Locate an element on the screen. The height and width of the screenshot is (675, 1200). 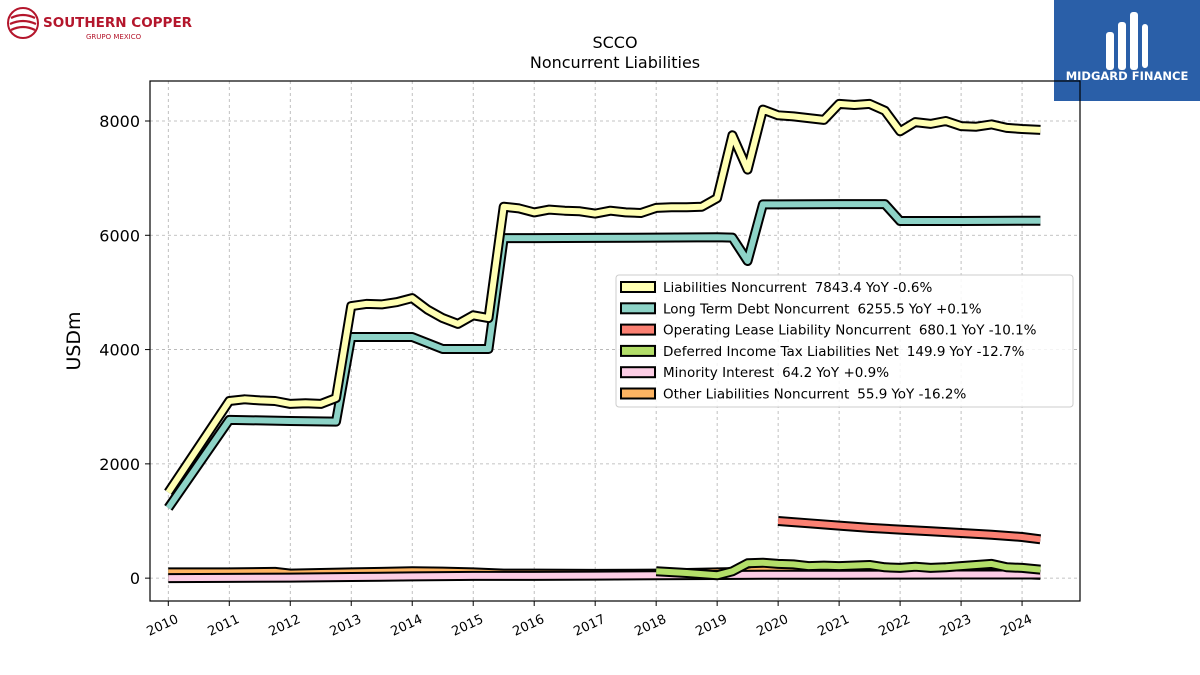
x-tick-label: 2022 is located at coordinates (894, 626).